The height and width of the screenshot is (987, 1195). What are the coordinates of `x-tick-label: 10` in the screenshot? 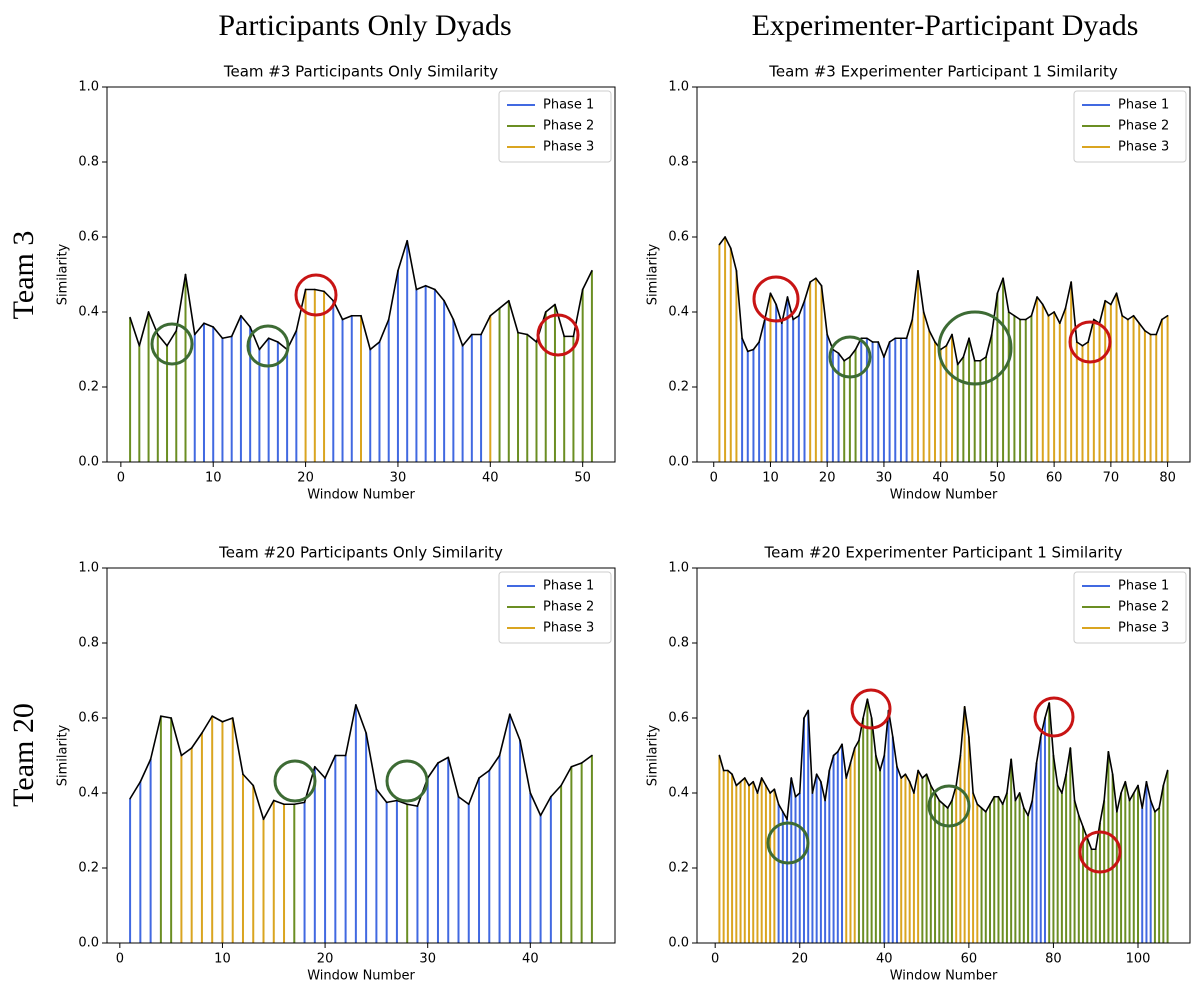 It's located at (213, 478).